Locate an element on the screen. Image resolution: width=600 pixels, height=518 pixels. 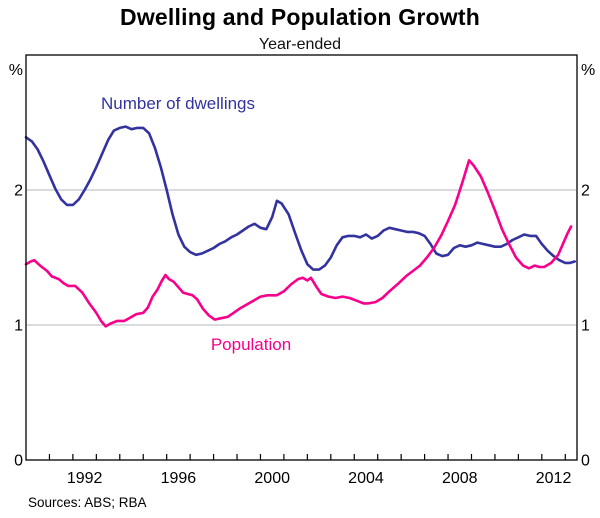
x-label-2004: 2004 is located at coordinates (366, 478).